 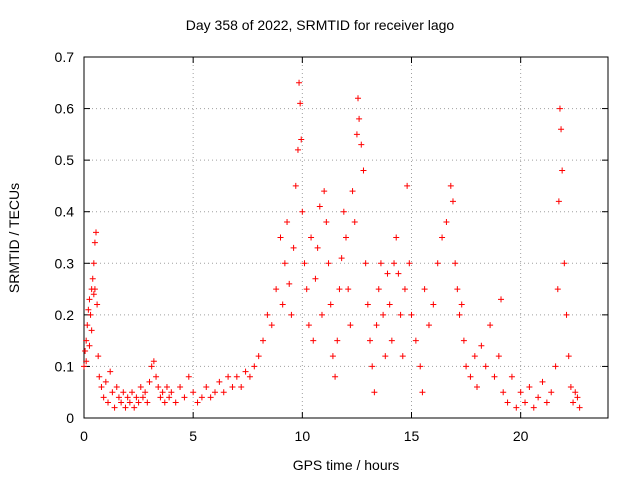 What do you see at coordinates (14, 238) in the screenshot?
I see `y-axis-label: SRMTID / TECUs` at bounding box center [14, 238].